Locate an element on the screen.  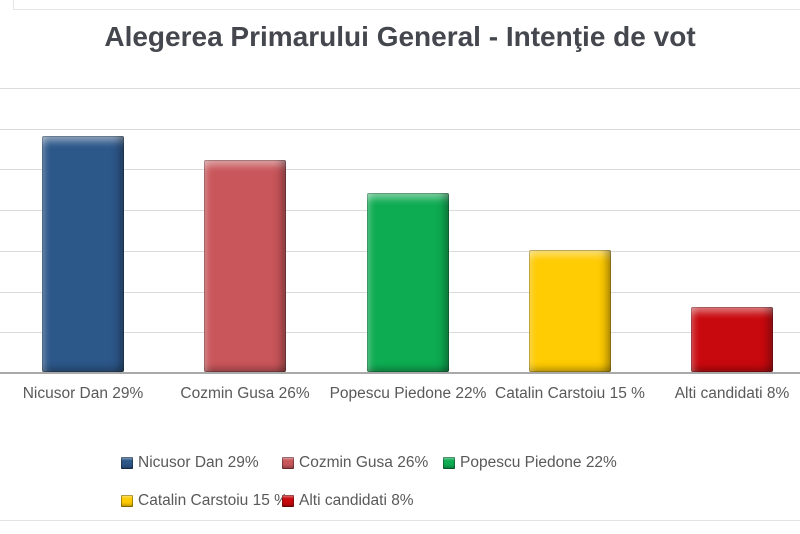
legend-item-alti-candidati-8: Alti candidati 8% is located at coordinates (362, 501).